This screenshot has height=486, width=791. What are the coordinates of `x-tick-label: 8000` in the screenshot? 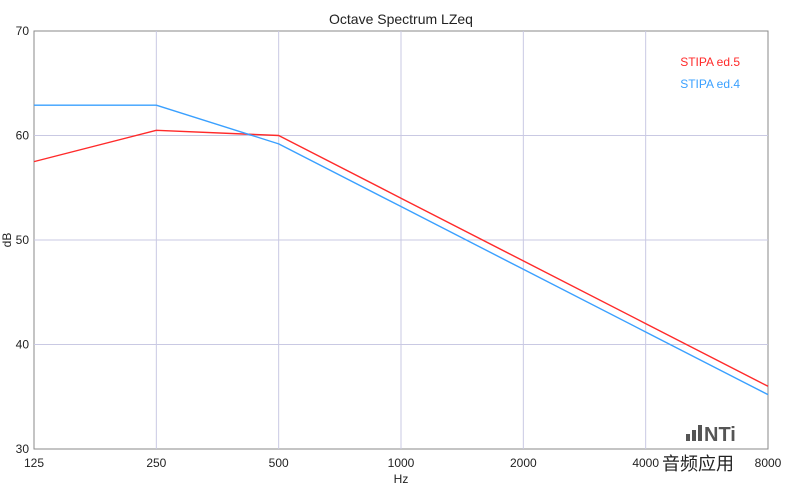 It's located at (768, 463).